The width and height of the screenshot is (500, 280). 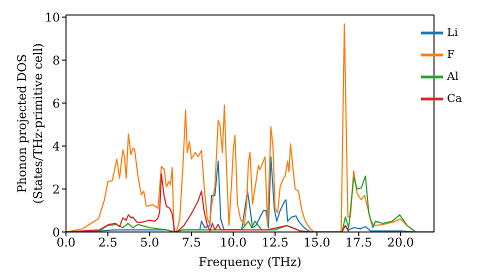 What do you see at coordinates (452, 76) in the screenshot?
I see `legend-label: Al` at bounding box center [452, 76].